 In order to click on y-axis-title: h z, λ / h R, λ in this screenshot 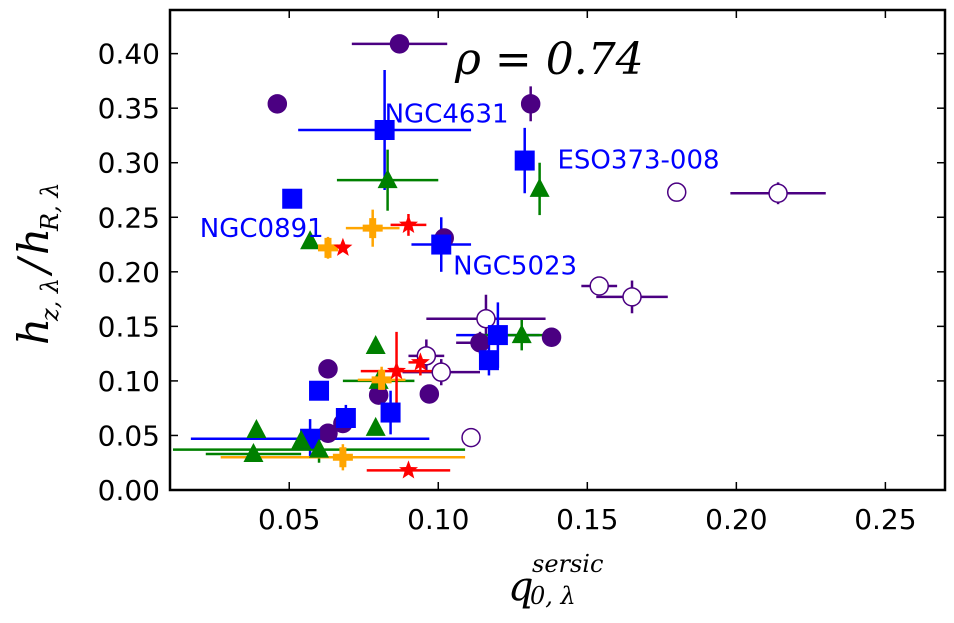, I will do `click(36, 263)`.